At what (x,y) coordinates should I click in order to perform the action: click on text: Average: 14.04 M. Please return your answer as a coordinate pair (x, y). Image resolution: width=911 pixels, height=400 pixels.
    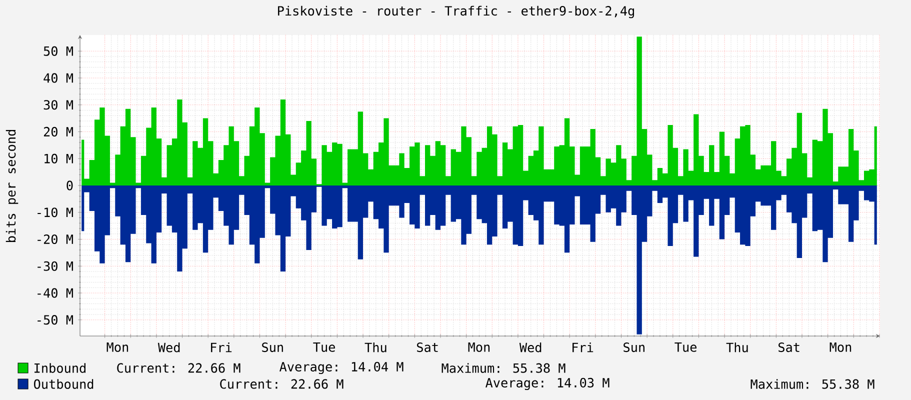
    Looking at the image, I should click on (342, 368).